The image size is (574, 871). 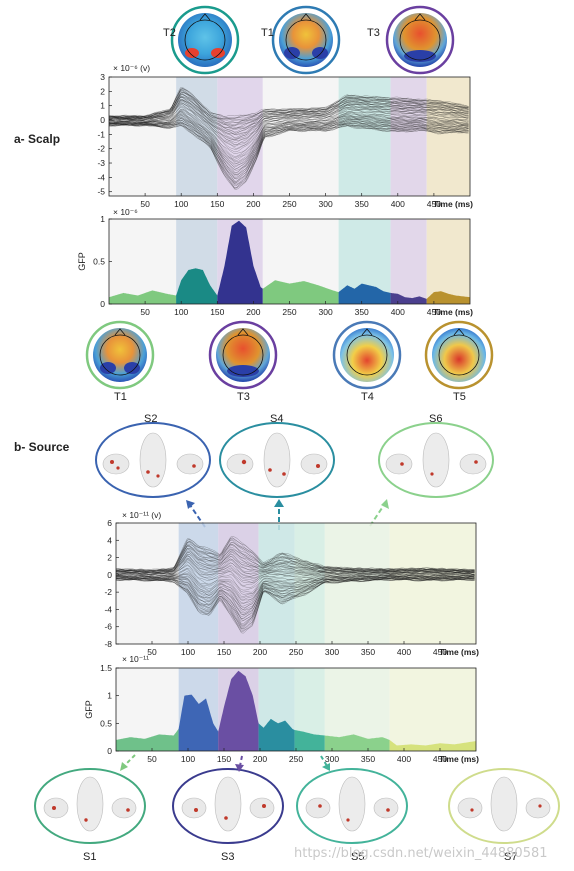 I want to click on arrow-s1, so click(x=128, y=762).